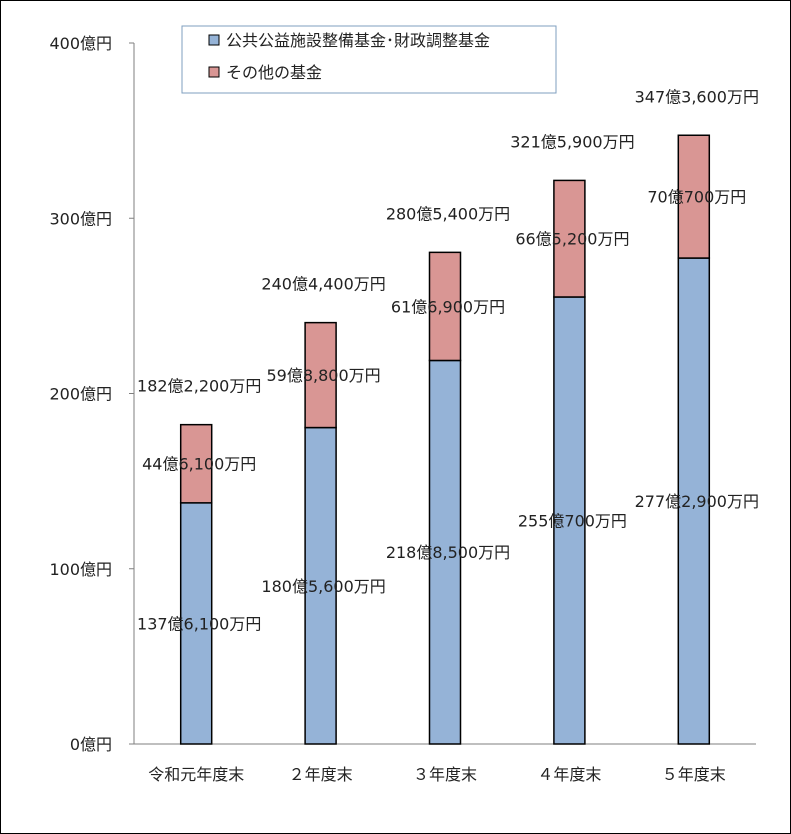  What do you see at coordinates (324, 375) in the screenshot?
I see `data-label-other-fund: 59億8,800万円` at bounding box center [324, 375].